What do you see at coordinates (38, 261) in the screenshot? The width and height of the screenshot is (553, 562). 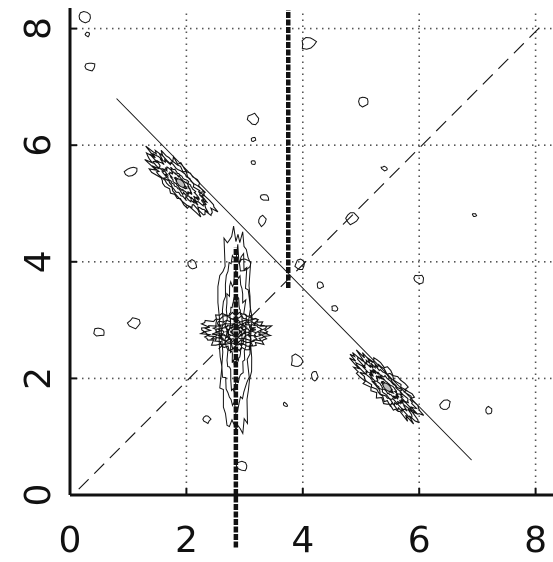 I see `y-tick-label: 4` at bounding box center [38, 261].